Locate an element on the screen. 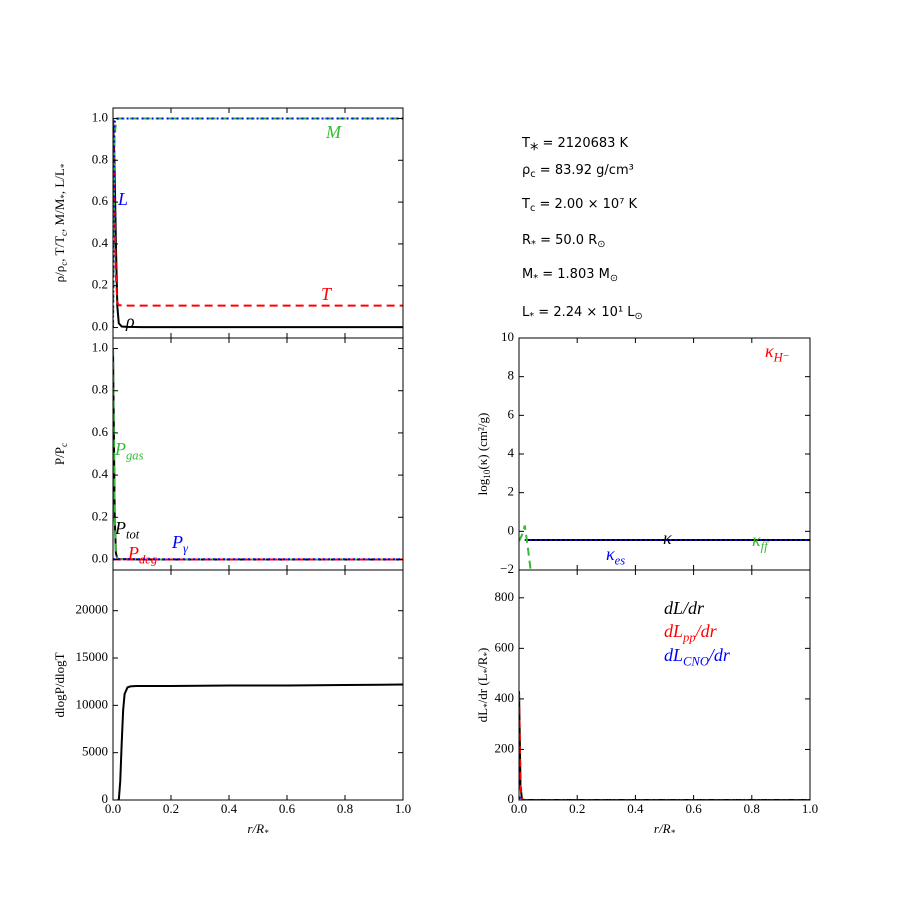 This screenshot has width=900, height=900. subscript: 10 is located at coordinates (487, 474).